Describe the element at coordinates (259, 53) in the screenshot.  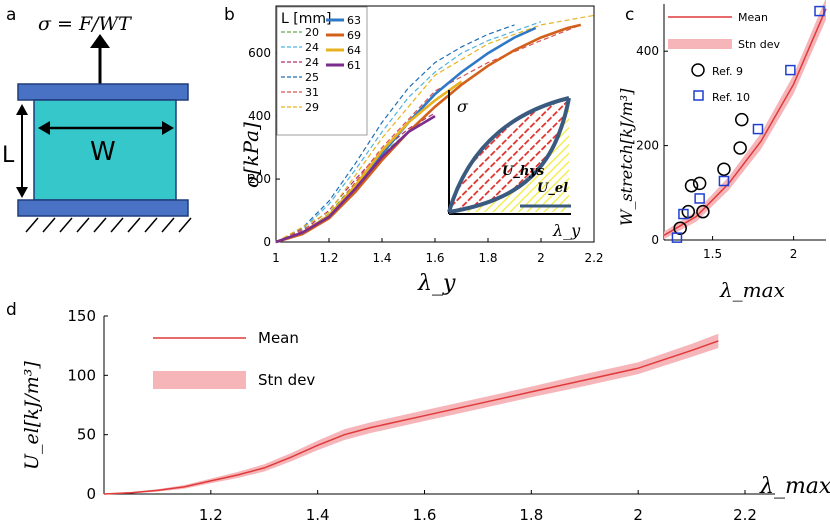
I see `y-tick-label-b: 600` at that location.